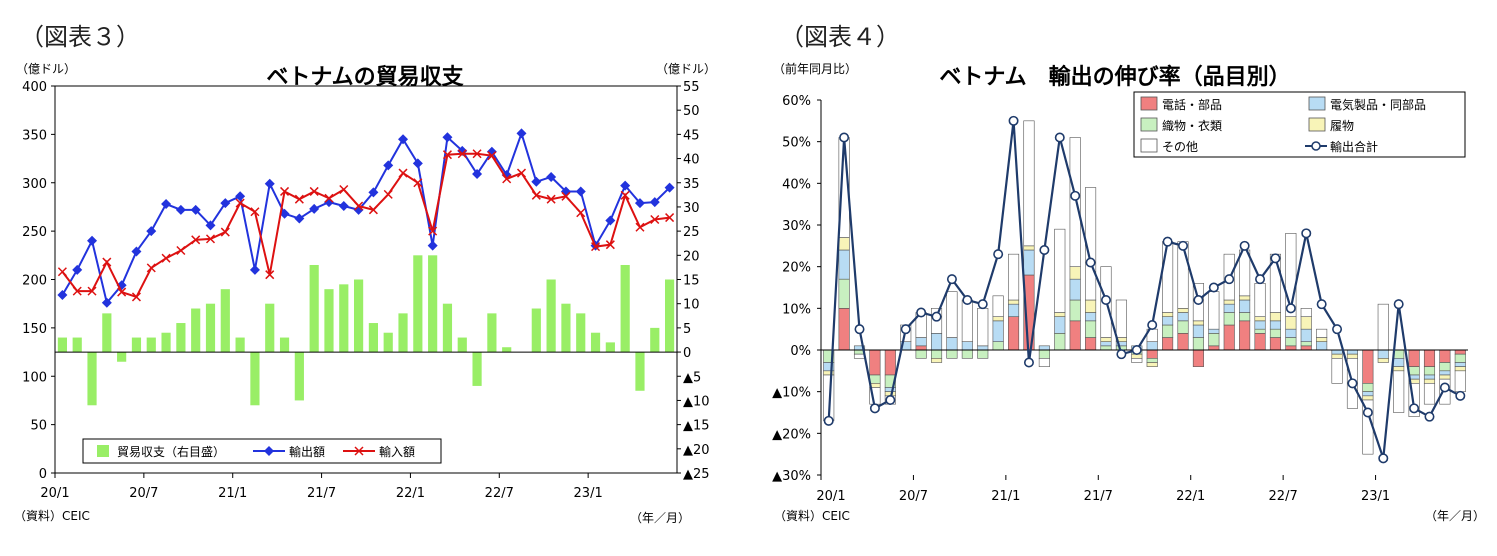 This screenshot has height=556, width=1497. I want to click on legend-label-export-total: 輸出合計, so click(1354, 146).